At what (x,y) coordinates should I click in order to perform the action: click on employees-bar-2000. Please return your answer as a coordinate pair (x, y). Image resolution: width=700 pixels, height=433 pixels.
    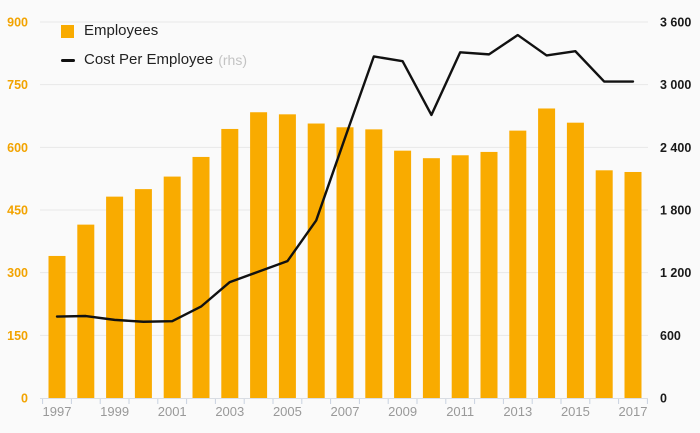
    Looking at the image, I should click on (143, 293).